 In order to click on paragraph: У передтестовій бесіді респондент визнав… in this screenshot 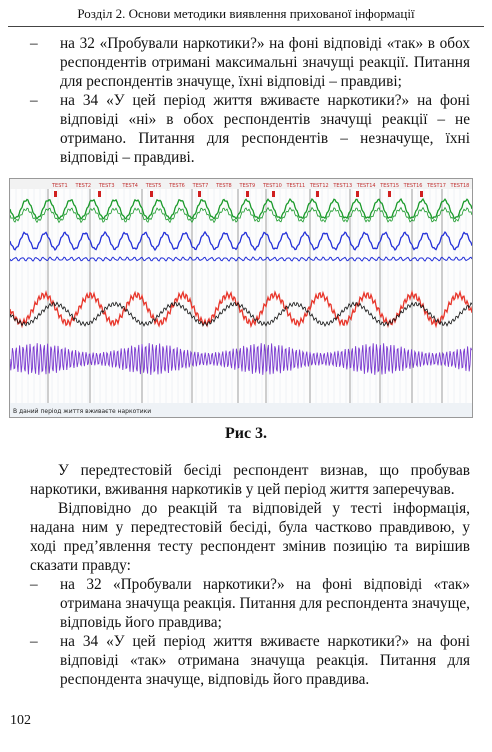, I will do `click(250, 480)`.